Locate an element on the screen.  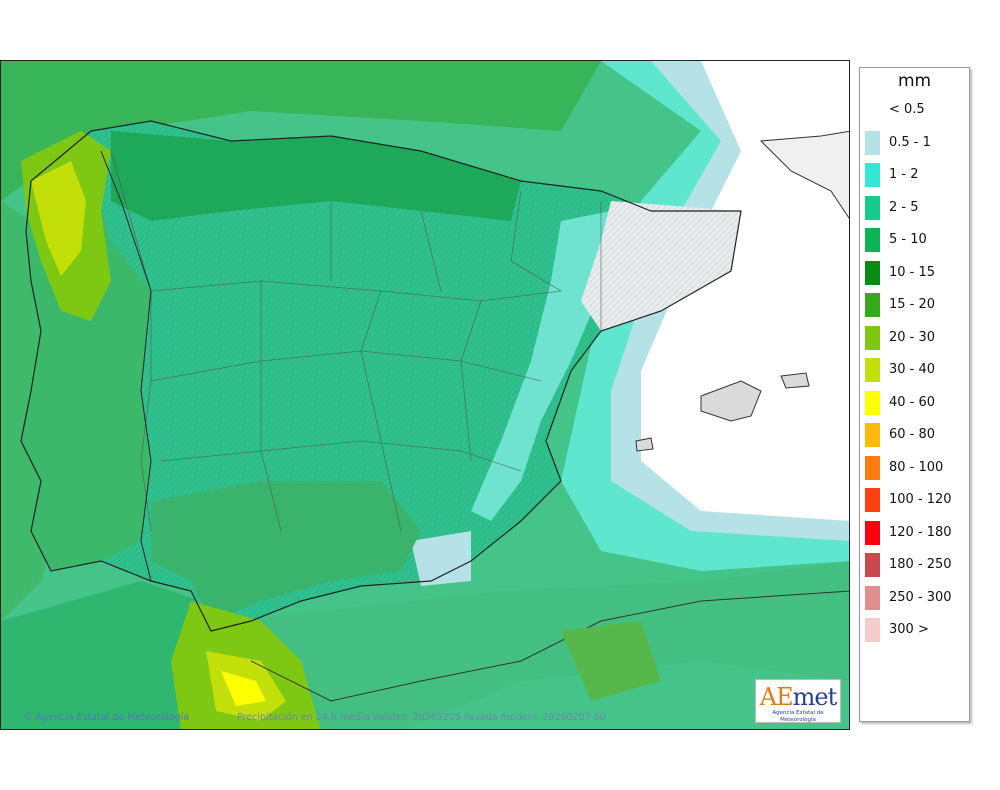
legend-label: 250 - 300 is located at coordinates (920, 597).